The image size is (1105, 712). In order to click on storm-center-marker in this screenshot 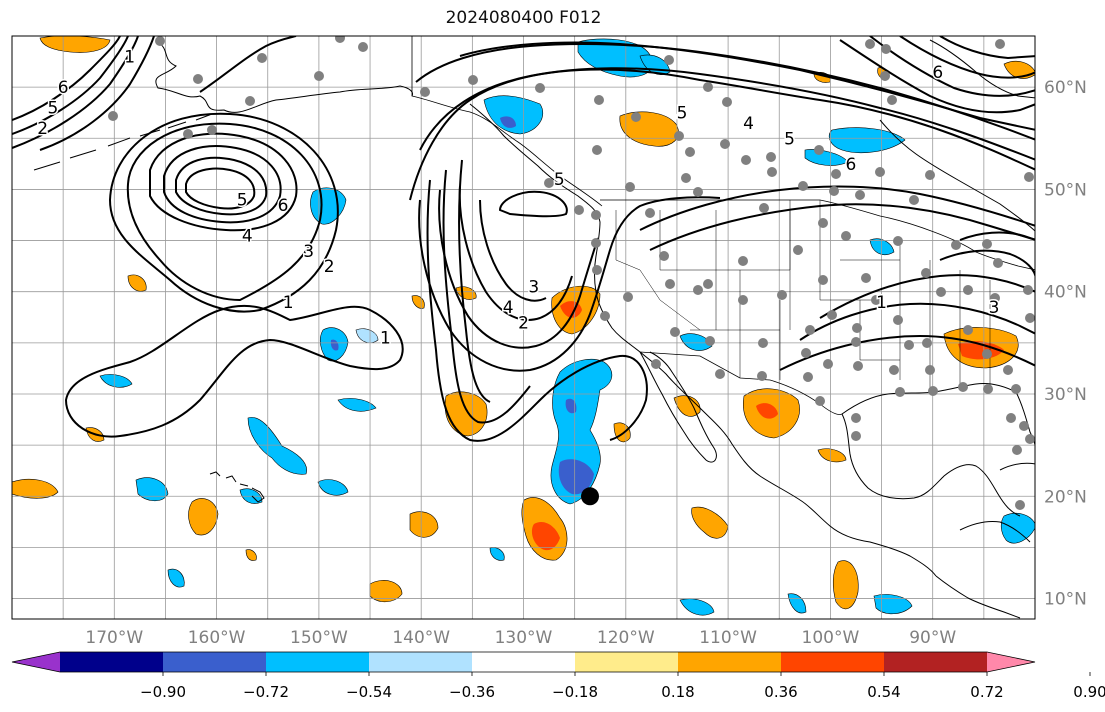, I will do `click(589, 496)`.